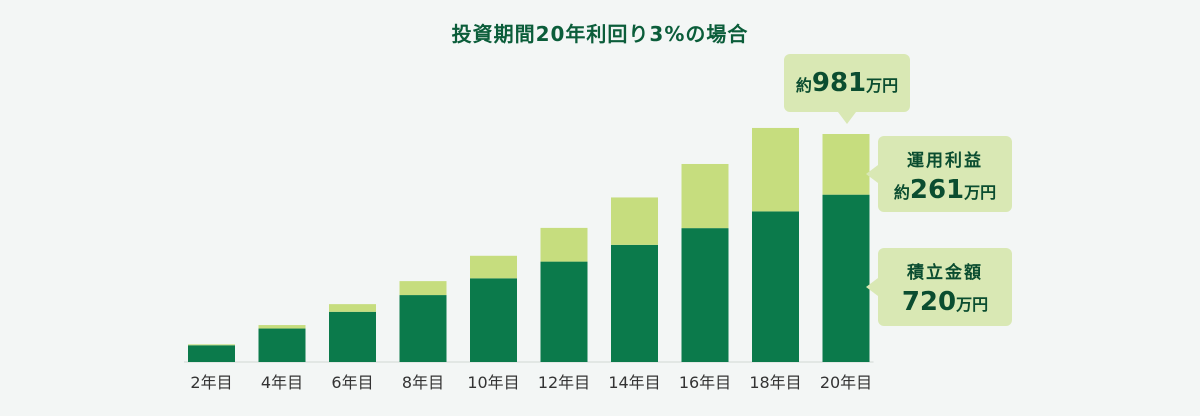  Describe the element at coordinates (423, 382) in the screenshot. I see `x-tick-label: 8年目` at that location.